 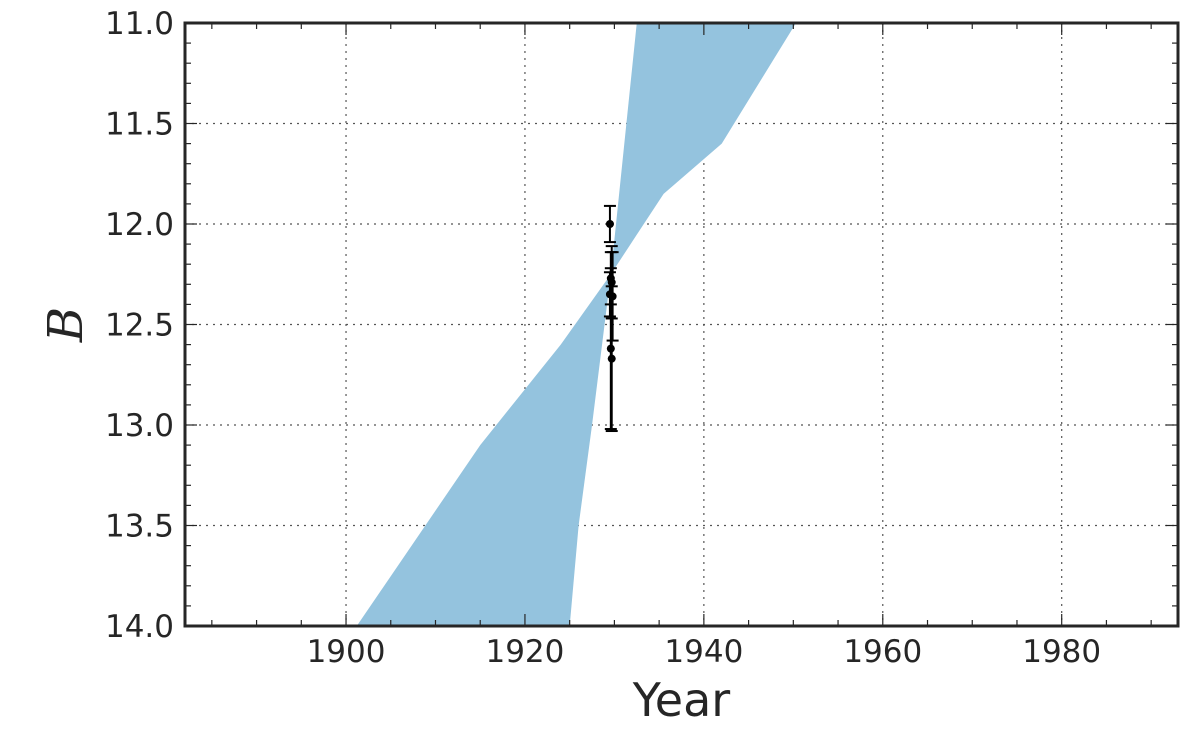 What do you see at coordinates (139, 627) in the screenshot?
I see `y-tick-label: 14.0` at bounding box center [139, 627].